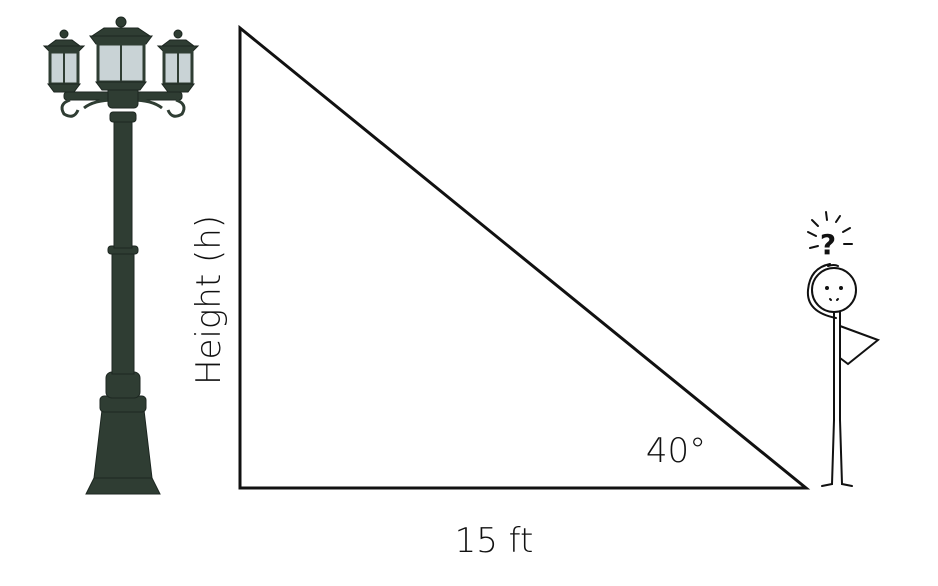  What do you see at coordinates (676, 451) in the screenshot?
I see `angle-label: 40°` at bounding box center [676, 451].